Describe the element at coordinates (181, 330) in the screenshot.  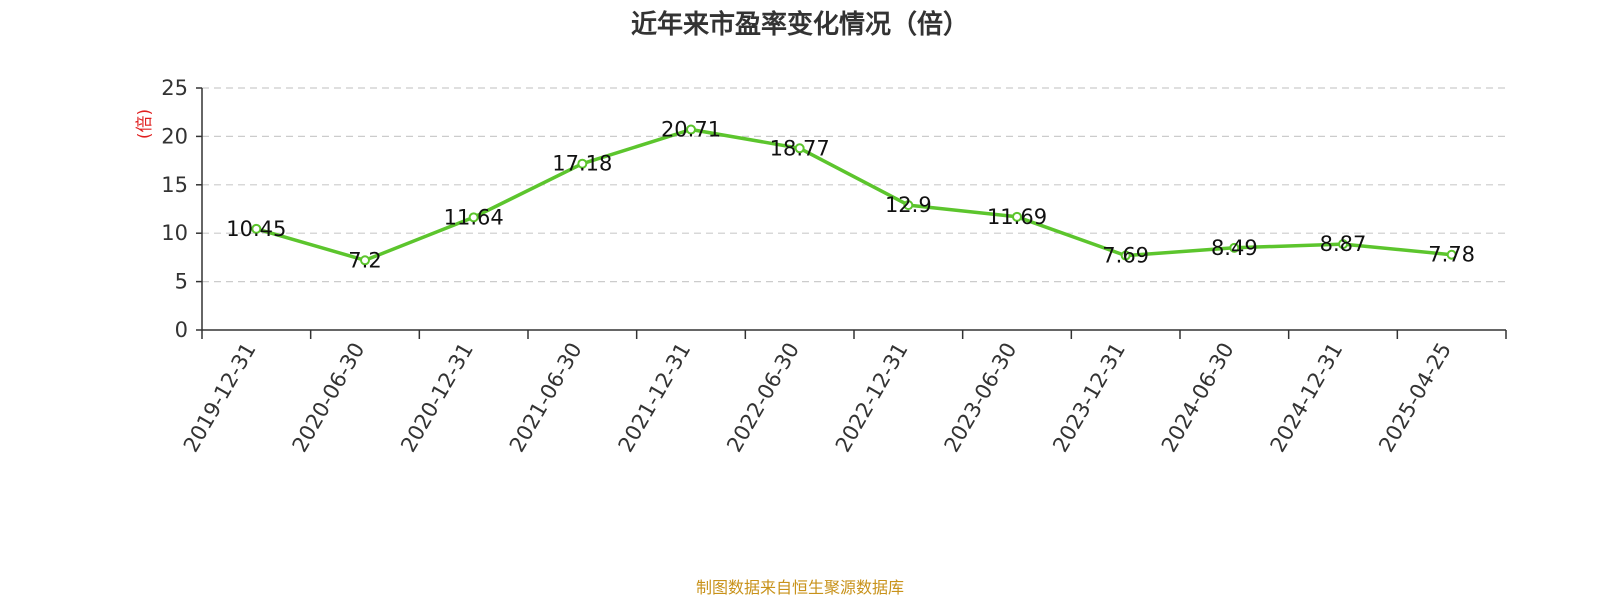
I see `y-tick-label: 0` at that location.